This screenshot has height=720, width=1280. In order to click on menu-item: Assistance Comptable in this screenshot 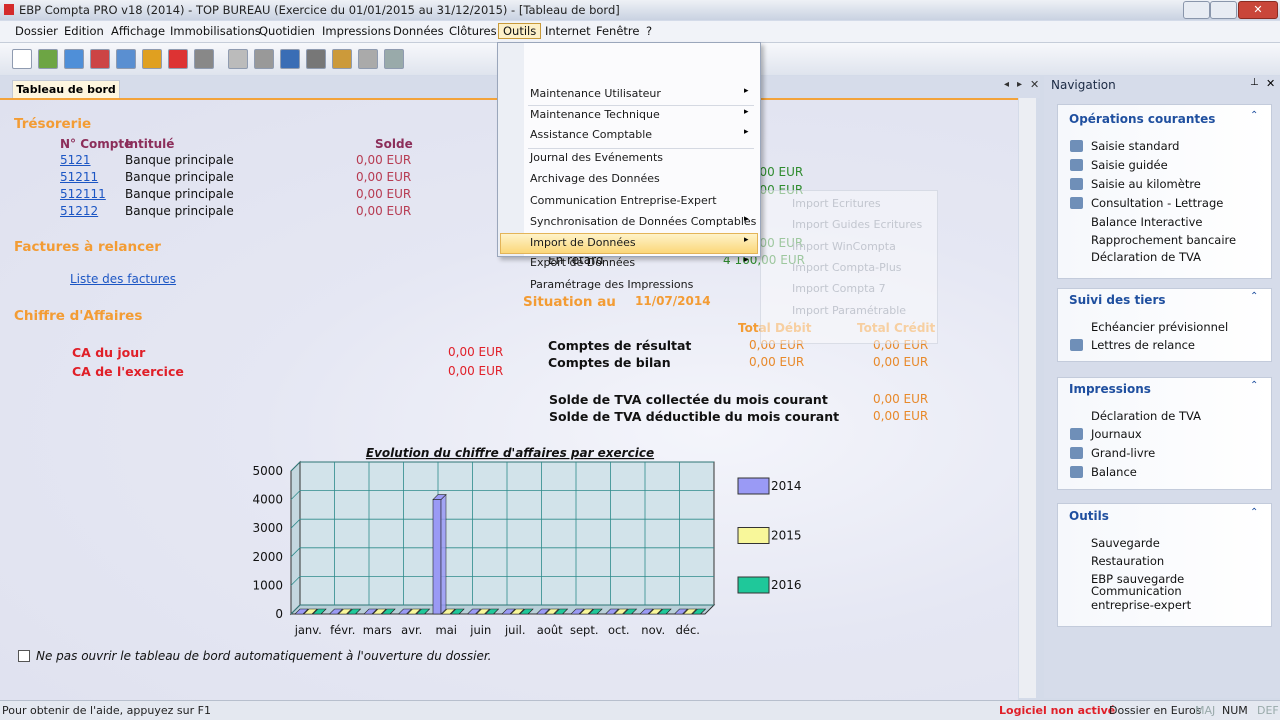, I will do `click(591, 134)`.